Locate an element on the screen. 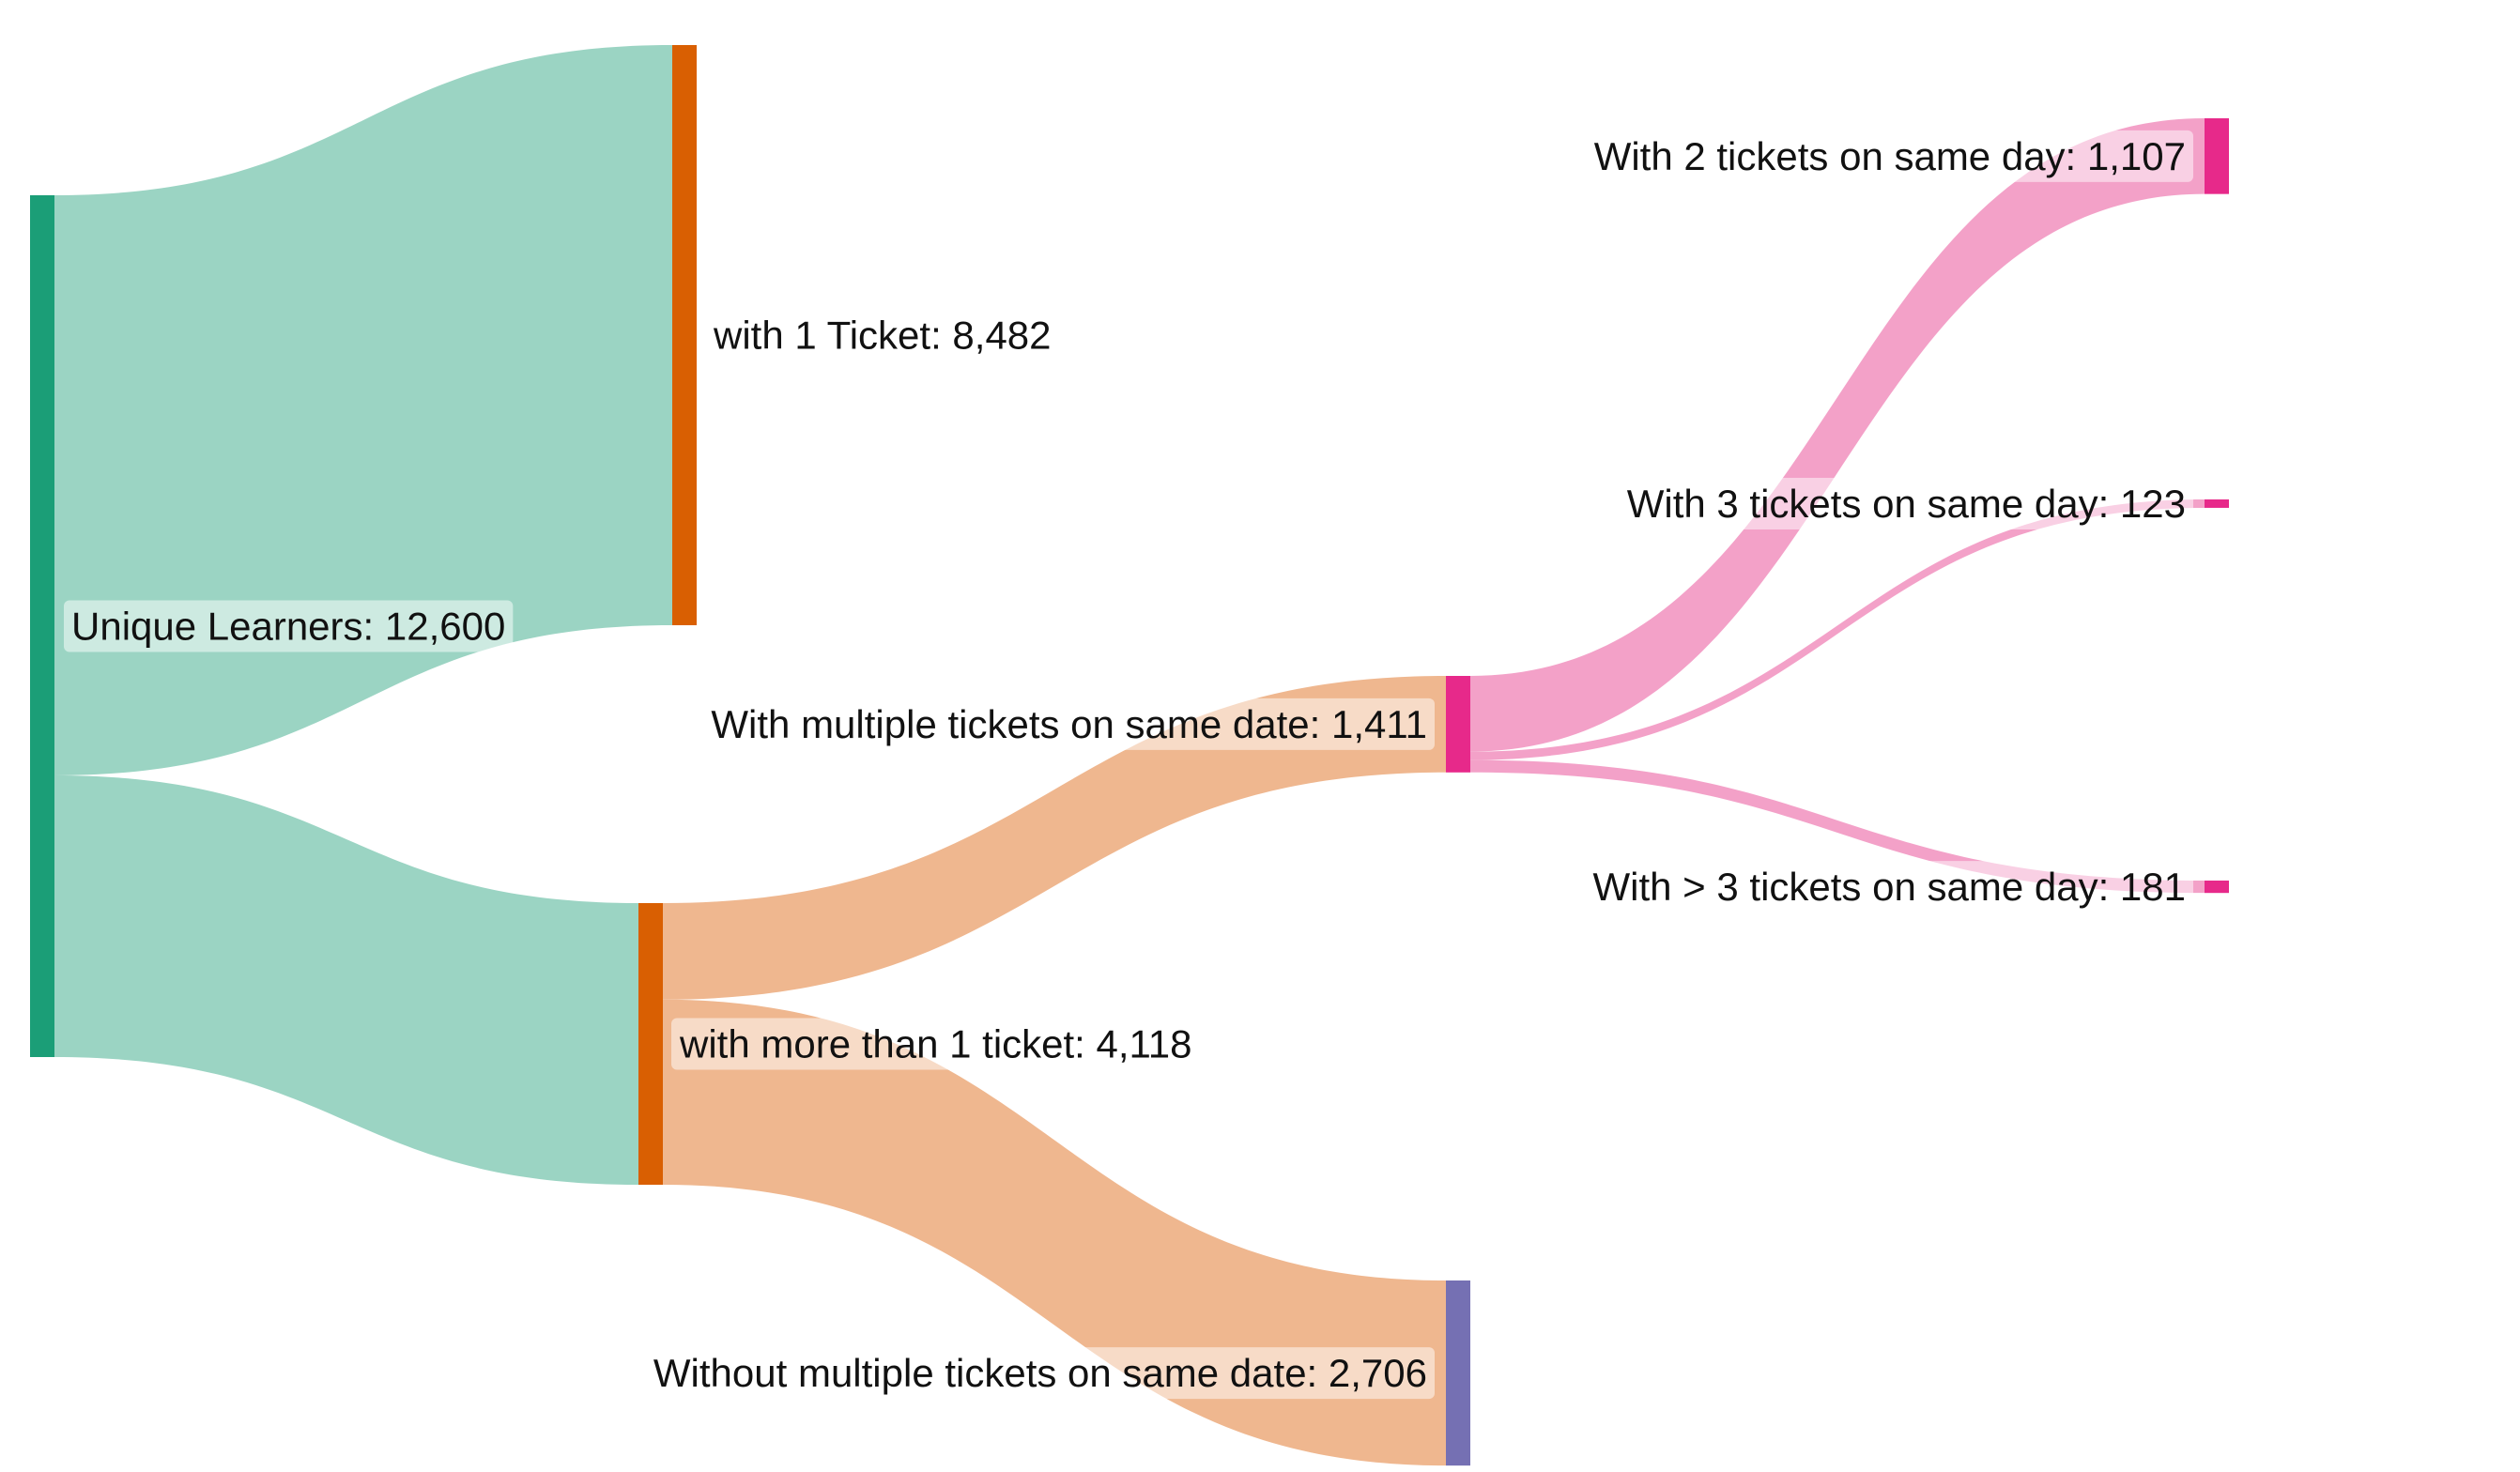 This screenshot has height=1472, width=2520. node-three is located at coordinates (2217, 503).